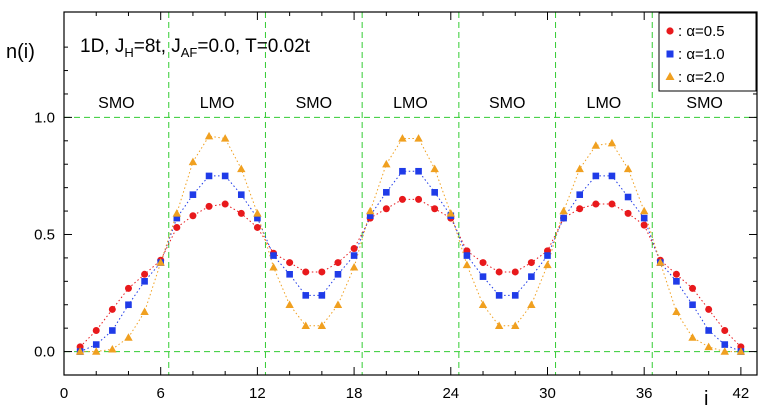  Describe the element at coordinates (701, 77) in the screenshot. I see `legend-label-alpha-2-0: : α=2.0` at that location.